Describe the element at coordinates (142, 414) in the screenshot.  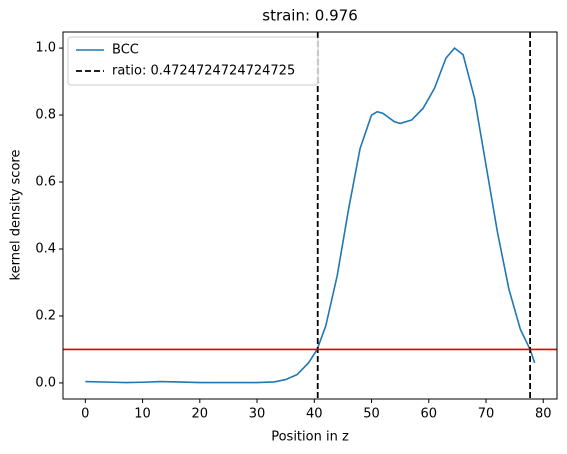
I see `x-tick-label: 10` at that location.